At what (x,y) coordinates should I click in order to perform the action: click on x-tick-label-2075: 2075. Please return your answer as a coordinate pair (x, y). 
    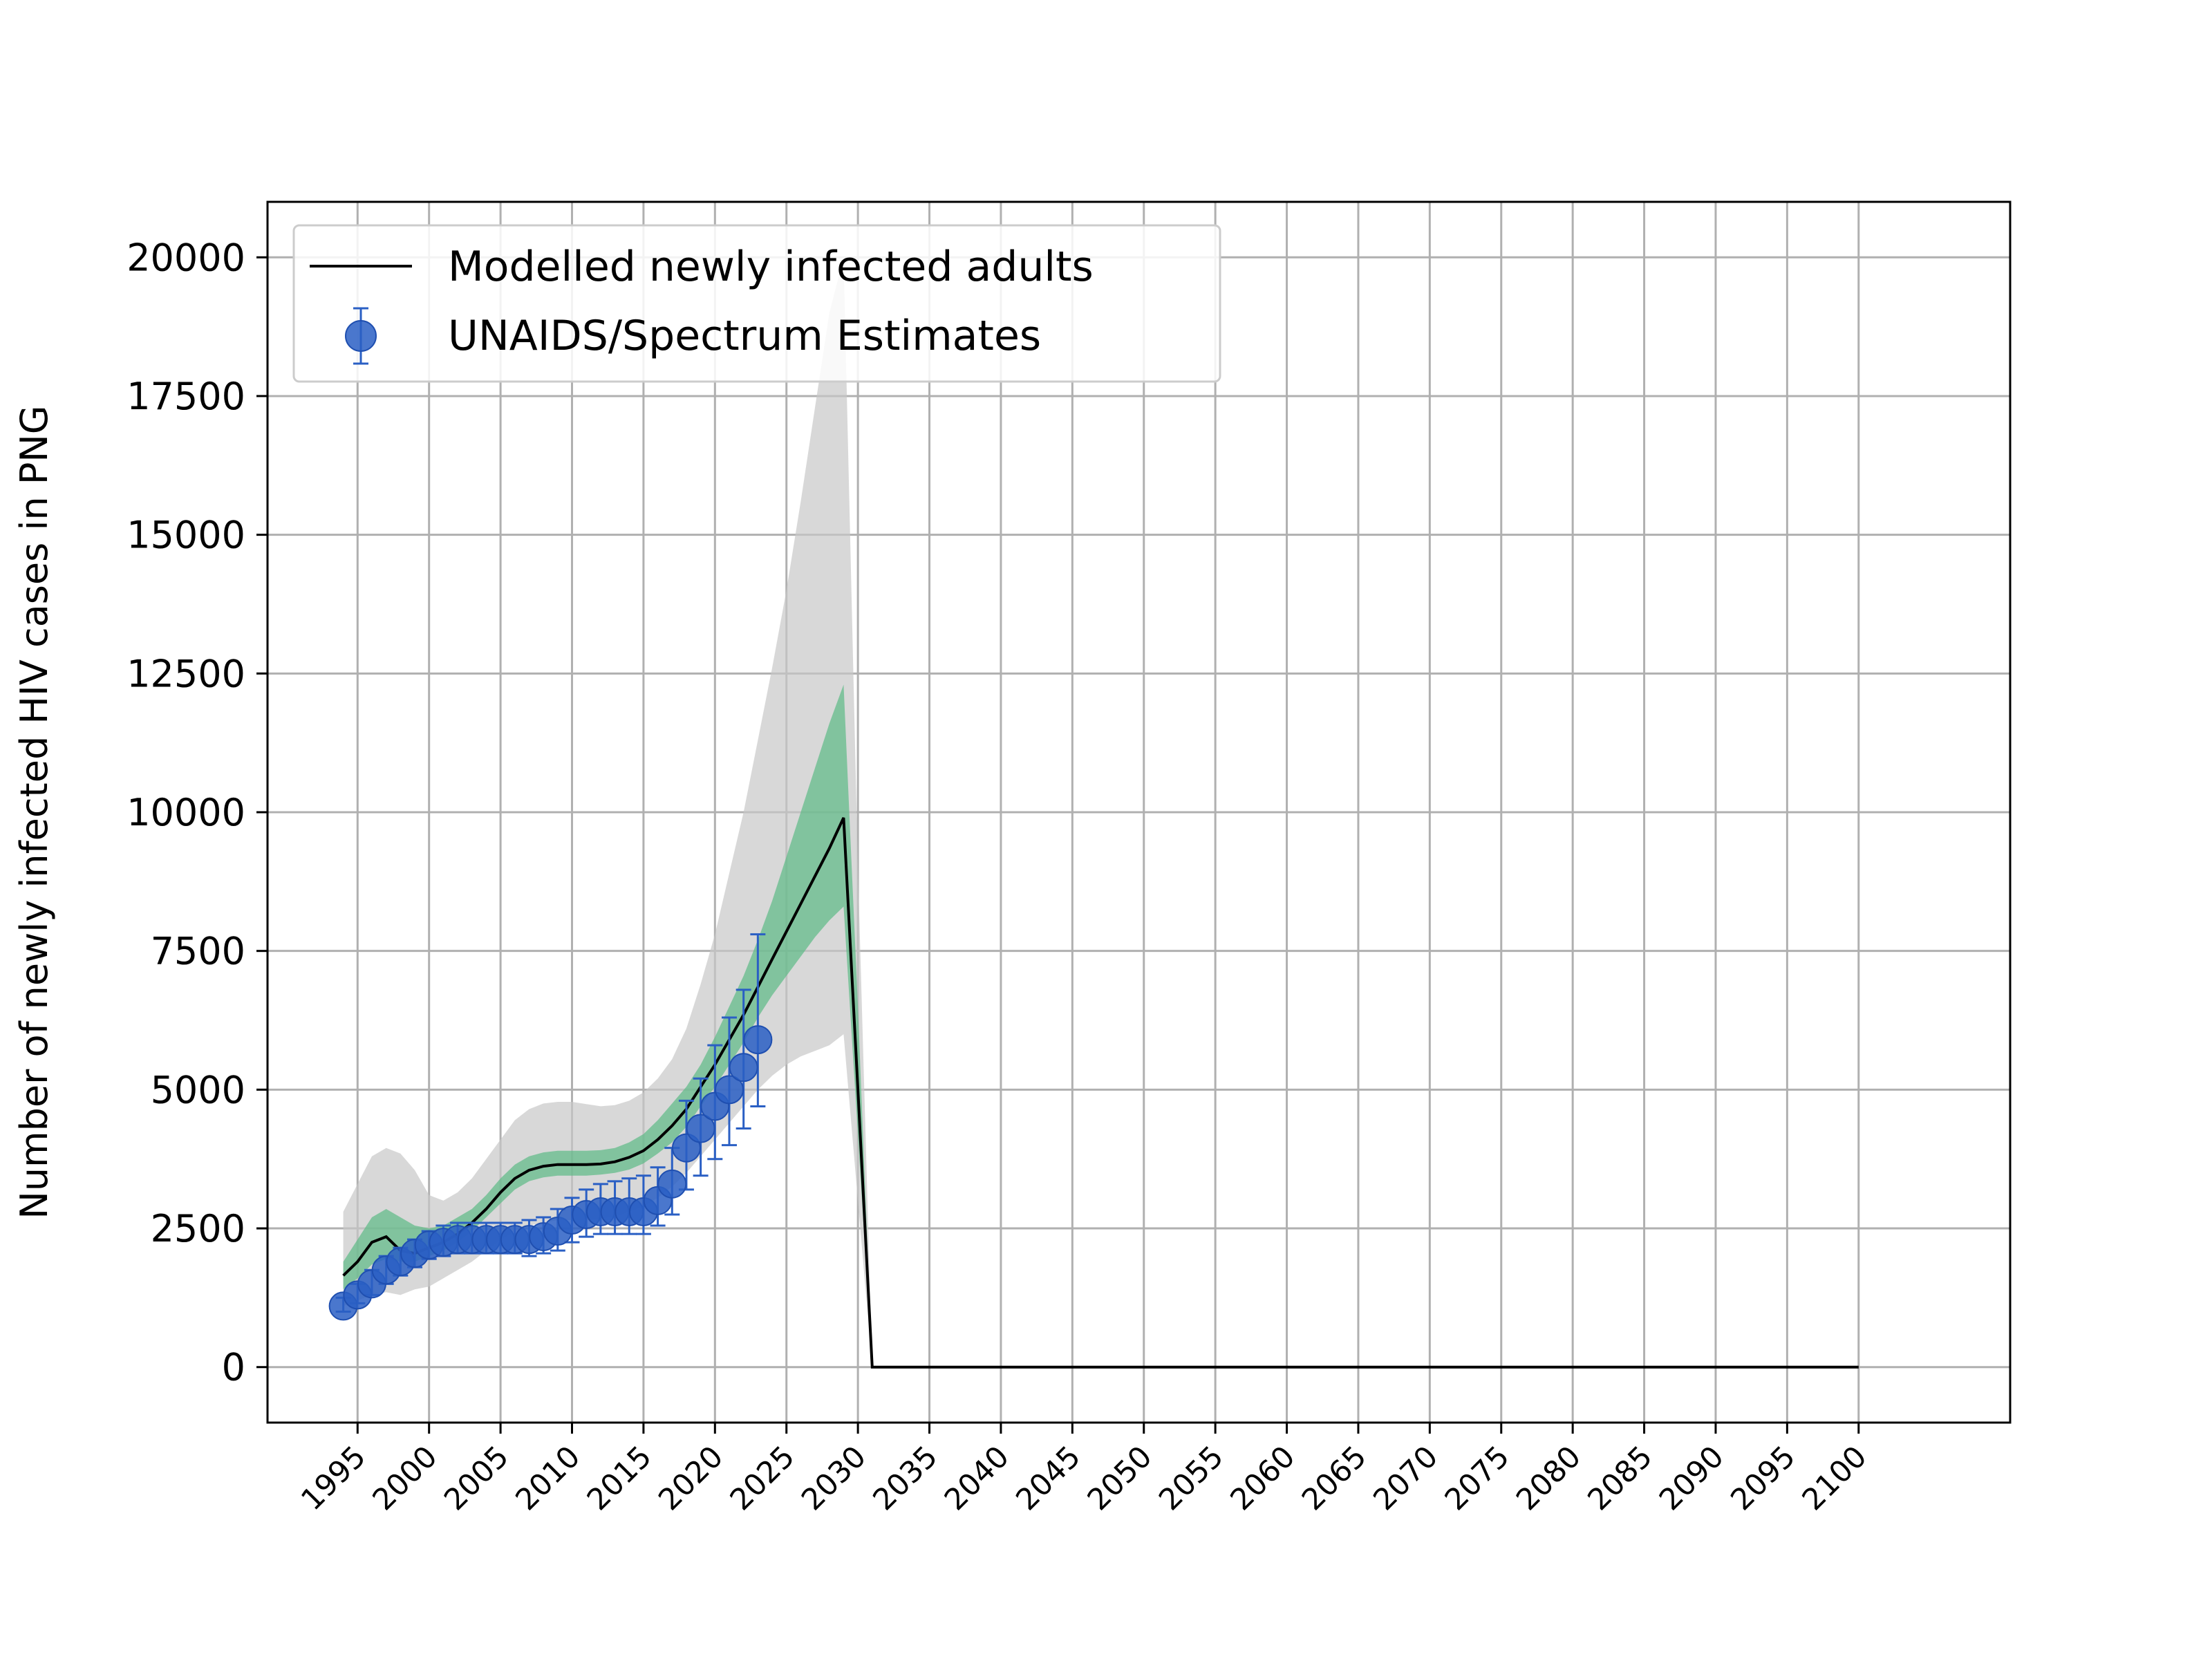
    Looking at the image, I should click on (1478, 1478).